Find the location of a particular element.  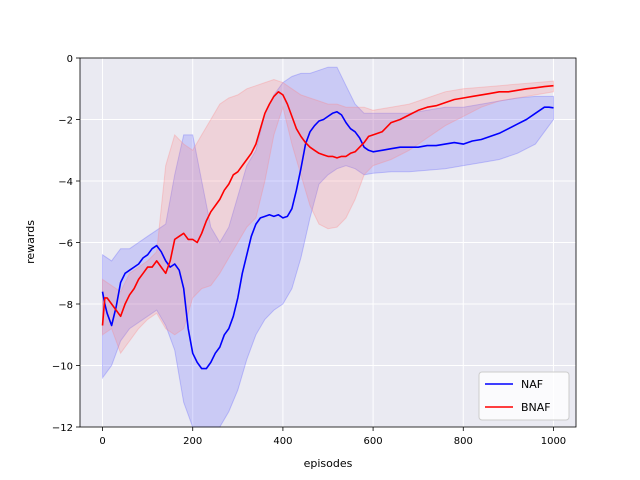

y-tick-label: 0 is located at coordinates (70, 59).